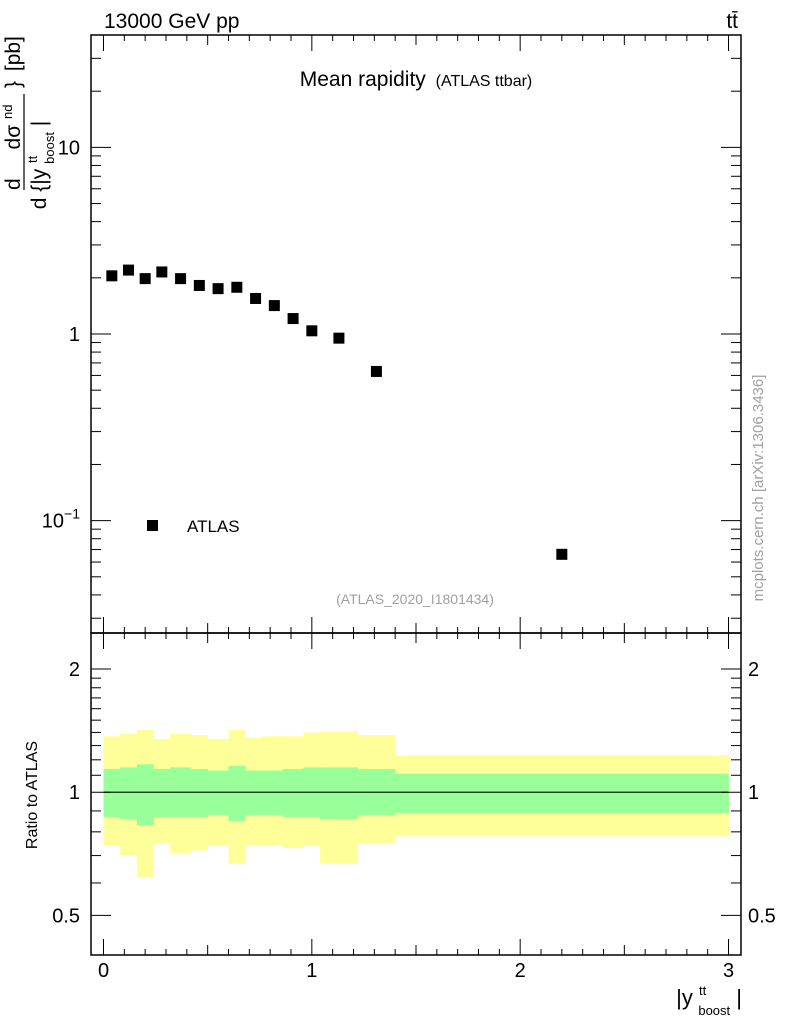 This screenshot has height=1024, width=786. What do you see at coordinates (13, 84) in the screenshot?
I see `ylabel-brace-close: }` at bounding box center [13, 84].